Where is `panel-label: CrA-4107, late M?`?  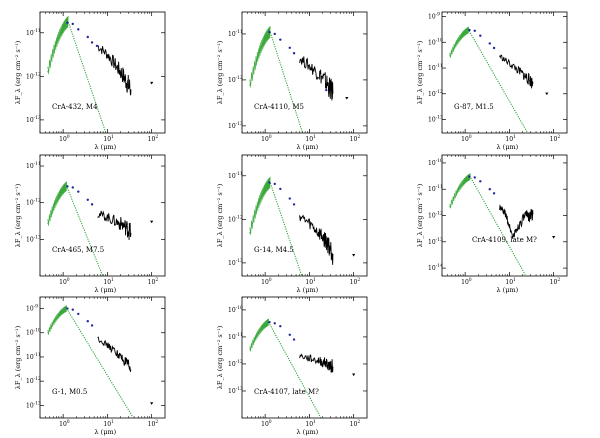 panel-label: CrA-4107, late M? is located at coordinates (286, 392).